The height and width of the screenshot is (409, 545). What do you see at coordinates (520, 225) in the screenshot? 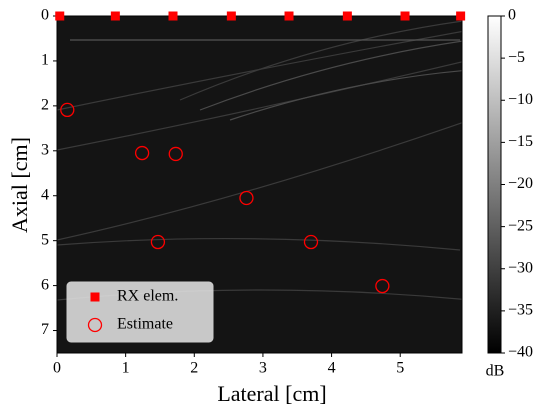
I see `colorbar-tick-label: −25` at bounding box center [520, 225].